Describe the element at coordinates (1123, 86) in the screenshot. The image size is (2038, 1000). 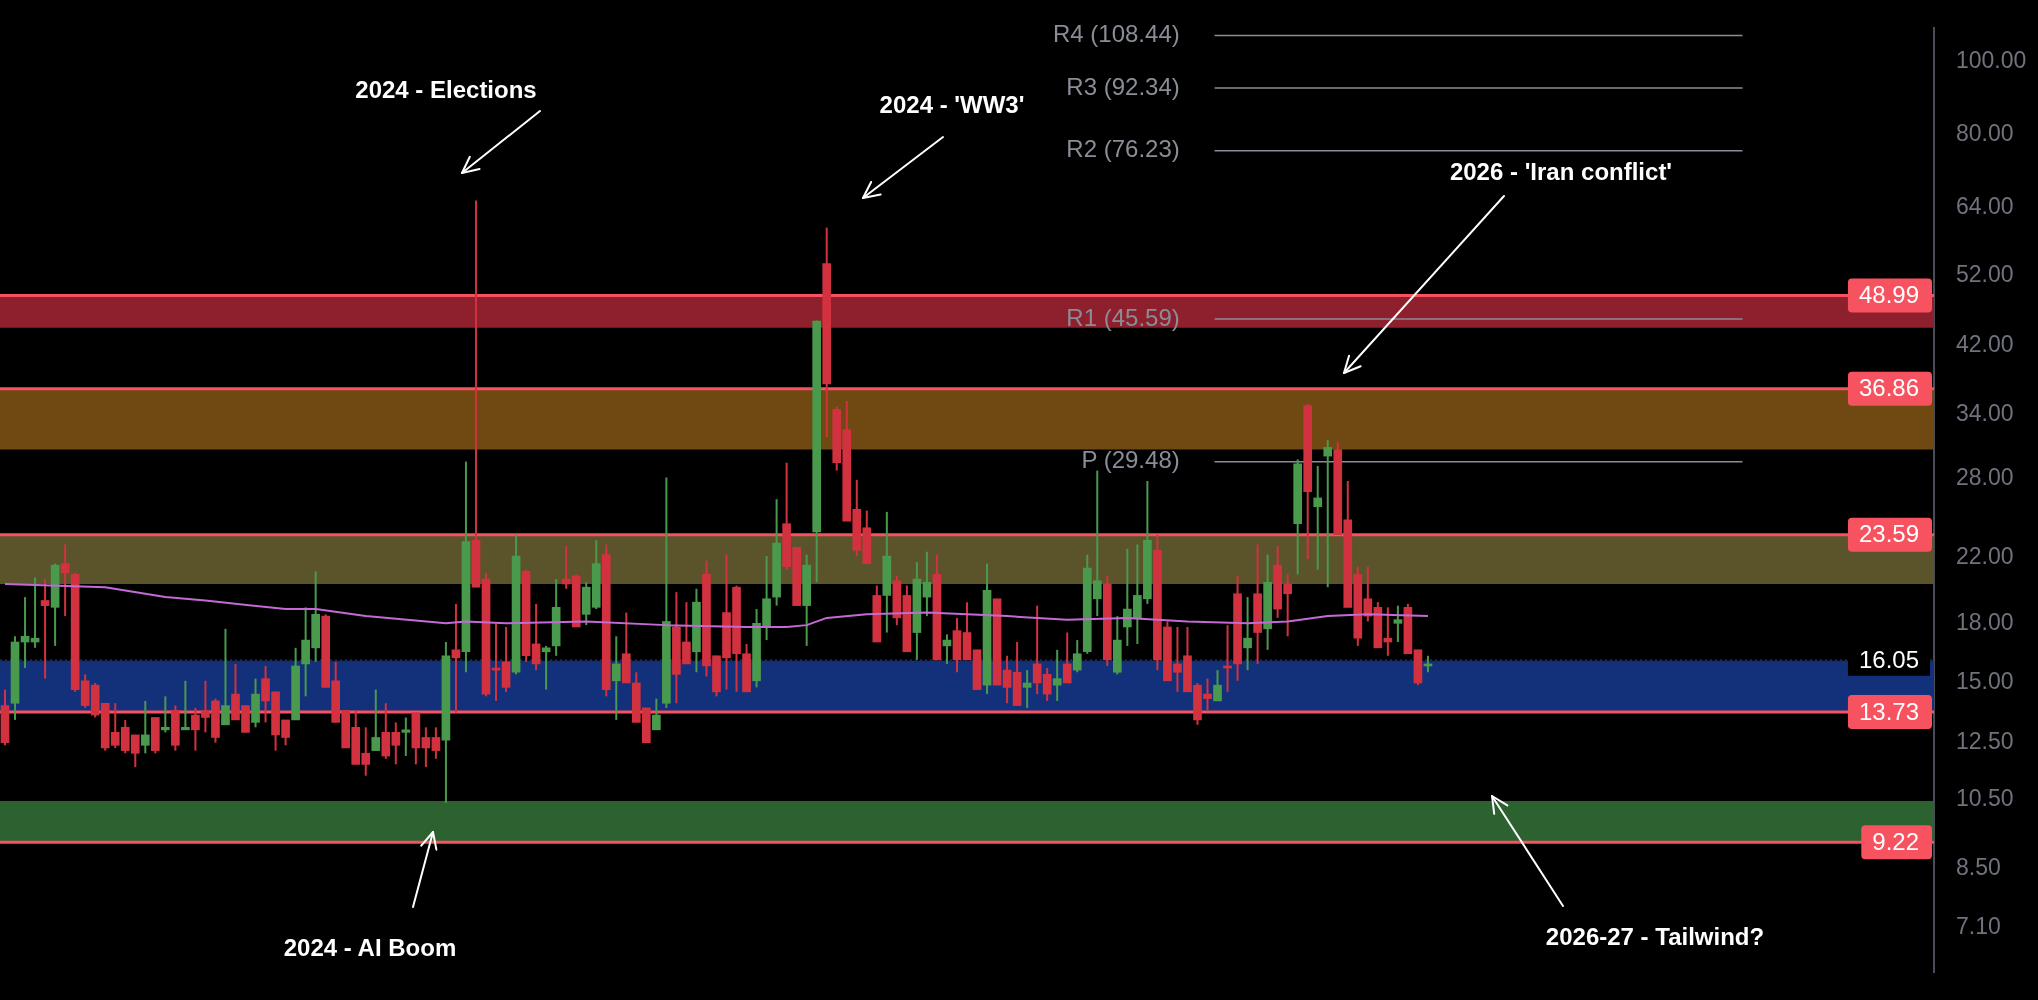
I see `ref-line-label: R3 (92.34)` at that location.